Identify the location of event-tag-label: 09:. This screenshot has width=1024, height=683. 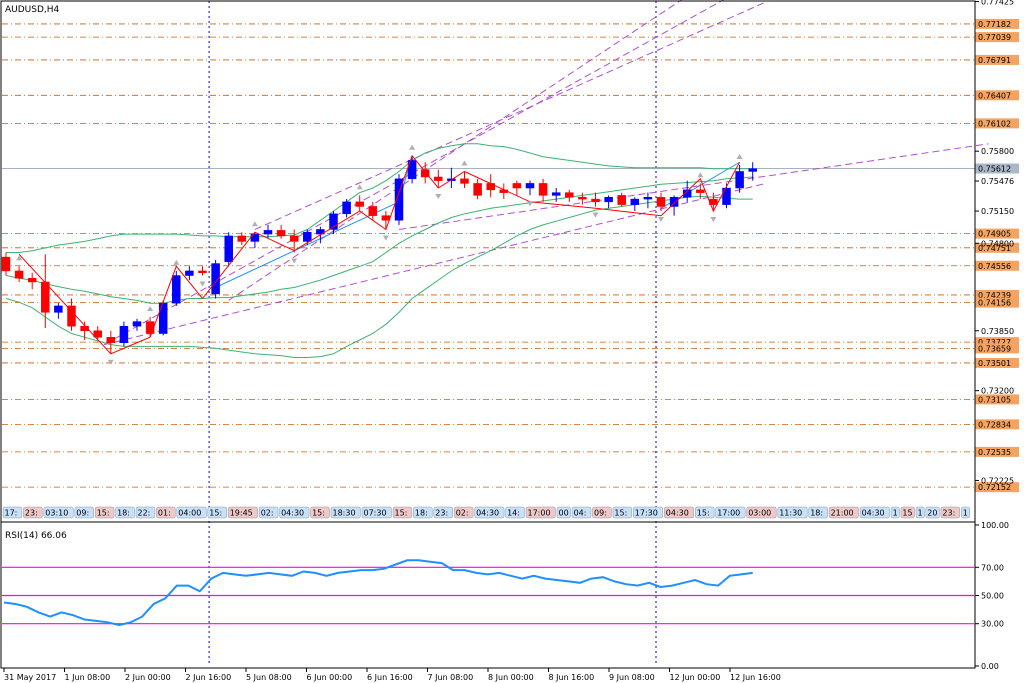
(82, 513).